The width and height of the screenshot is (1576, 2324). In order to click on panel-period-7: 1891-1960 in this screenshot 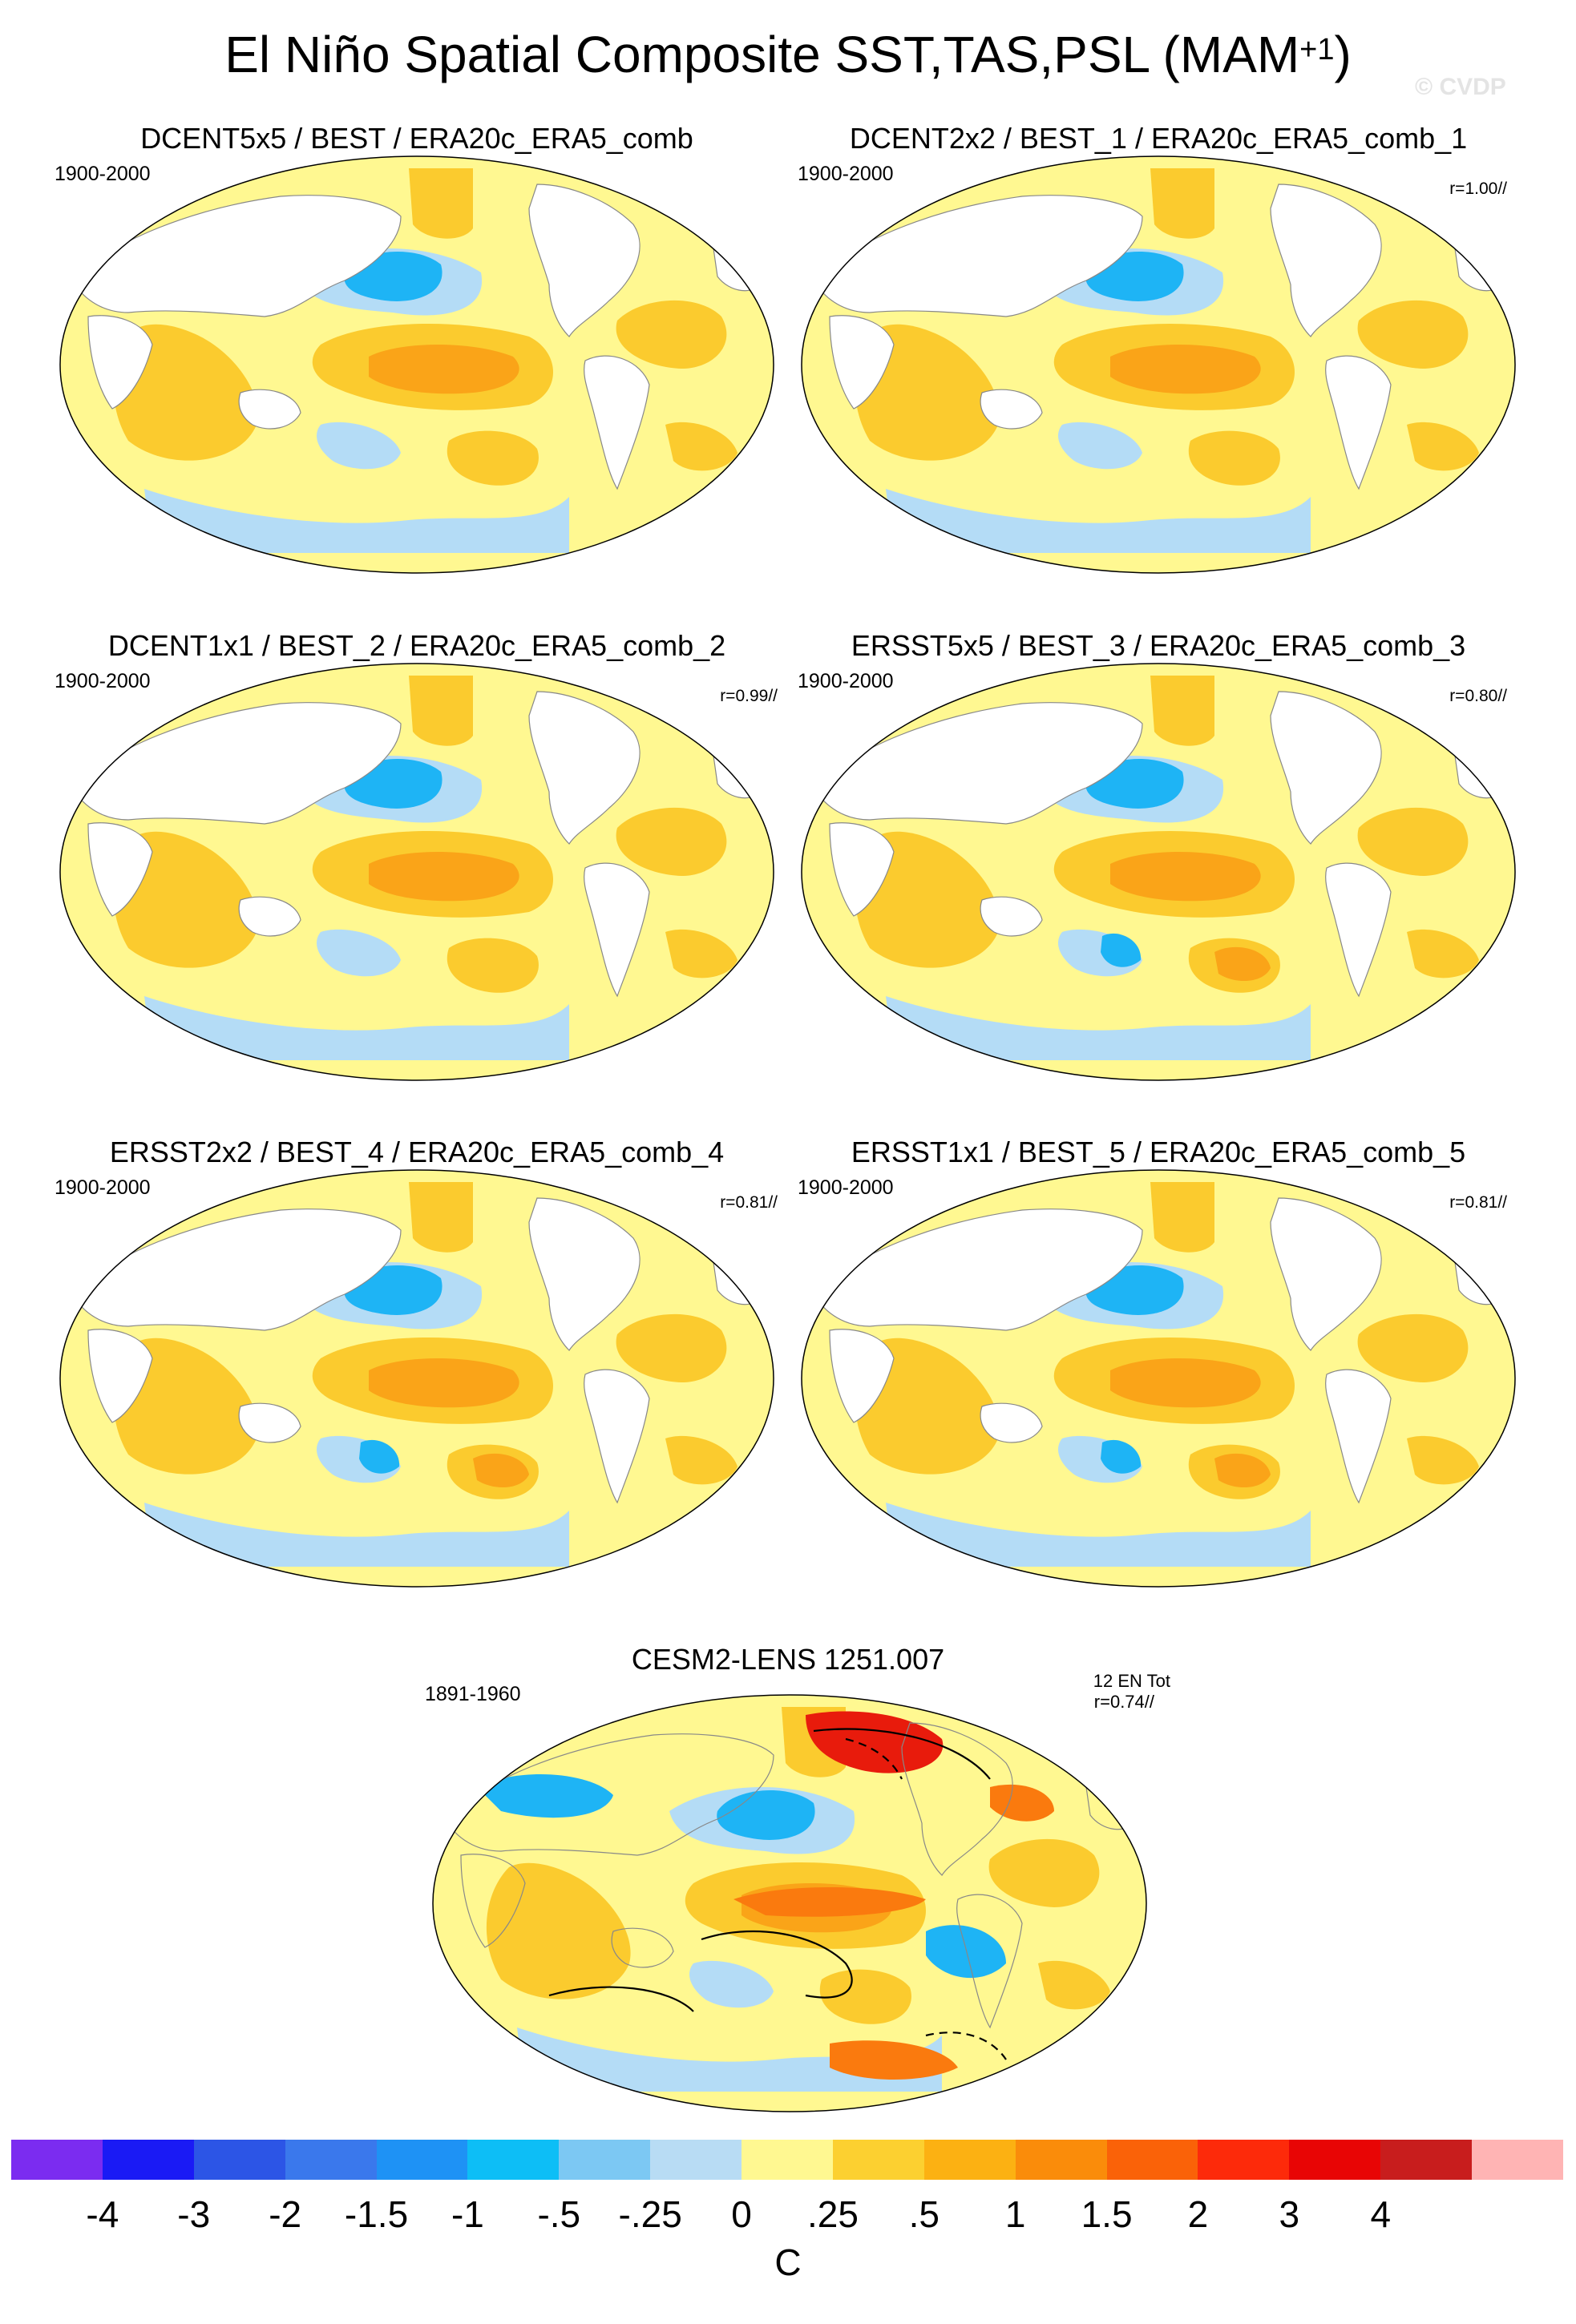, I will do `click(473, 1694)`.